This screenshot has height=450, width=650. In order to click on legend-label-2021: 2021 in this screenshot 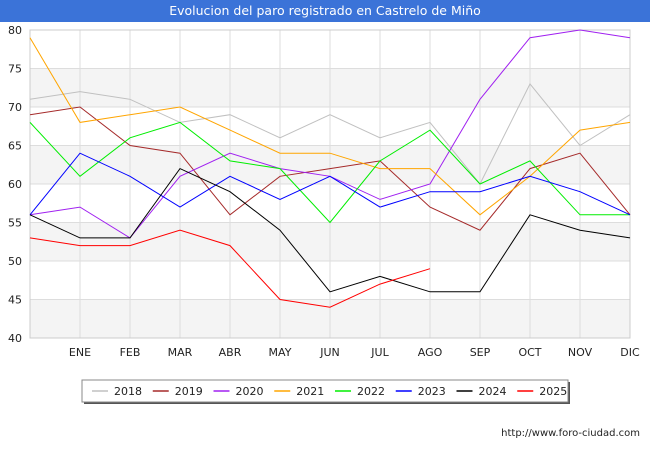, I will do `click(310, 391)`.